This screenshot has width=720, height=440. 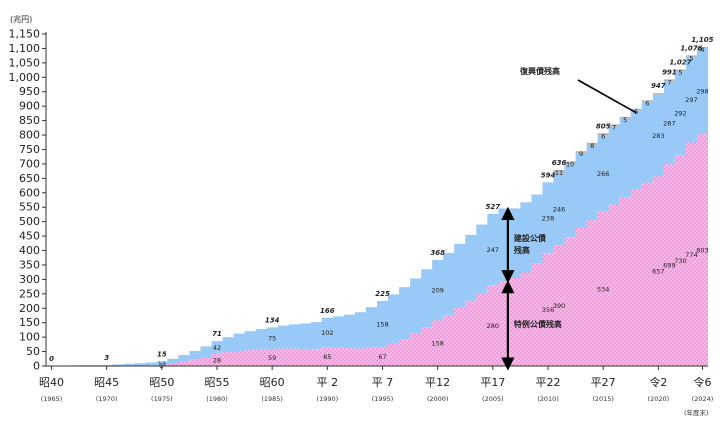 I want to click on value-label: 238, so click(x=548, y=218).